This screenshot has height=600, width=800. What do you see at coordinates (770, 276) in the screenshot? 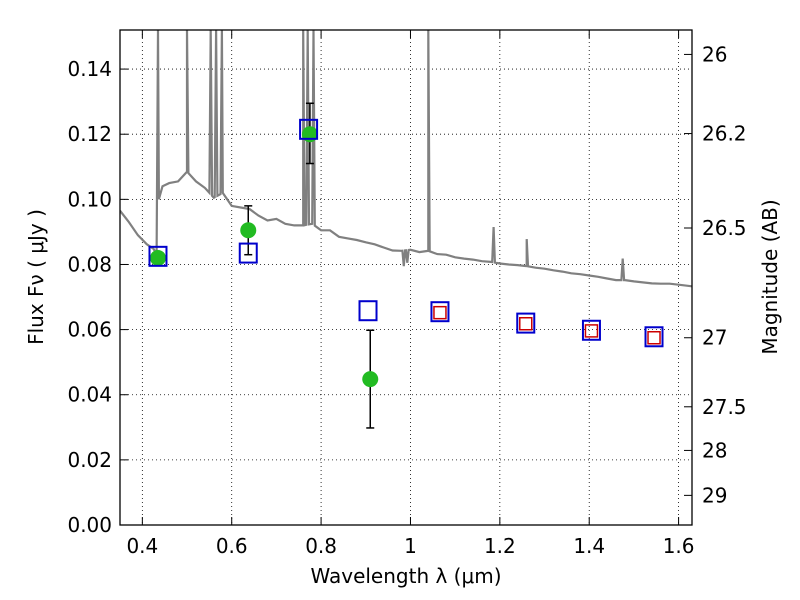
I see `y2-axis-label: Magnitude (AB)` at bounding box center [770, 276].